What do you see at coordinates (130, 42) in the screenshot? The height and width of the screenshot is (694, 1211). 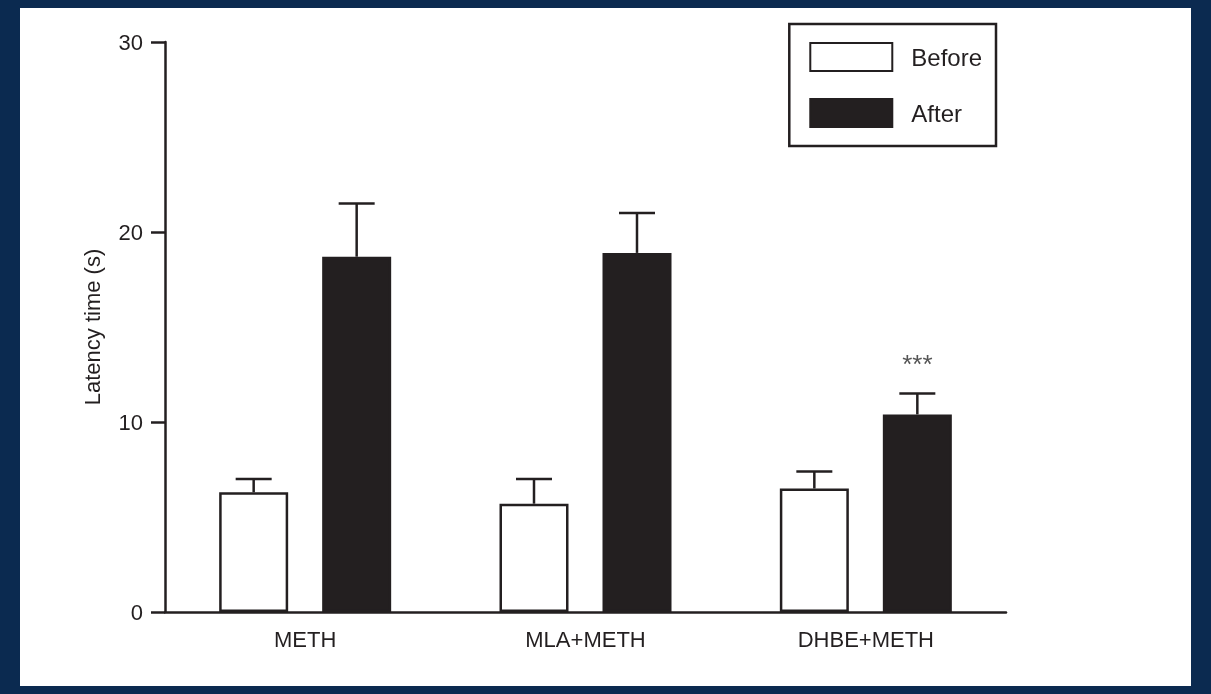 I see `y-tick-label: 30` at bounding box center [130, 42].